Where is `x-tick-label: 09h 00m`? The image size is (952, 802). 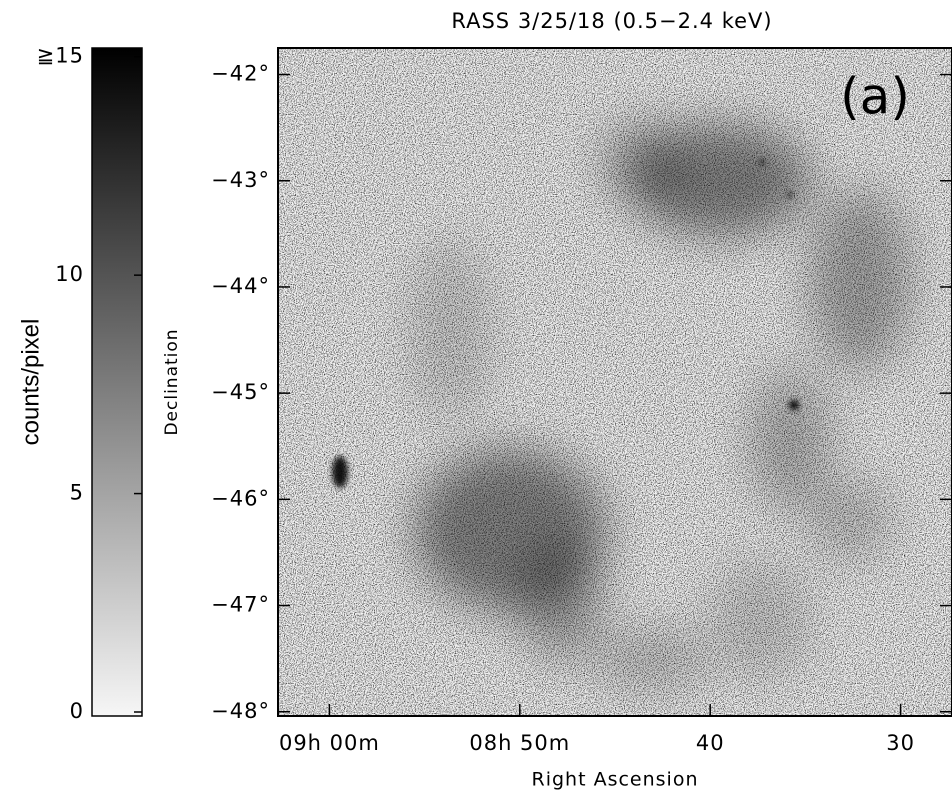
x-tick-label: 09h 00m is located at coordinates (329, 743).